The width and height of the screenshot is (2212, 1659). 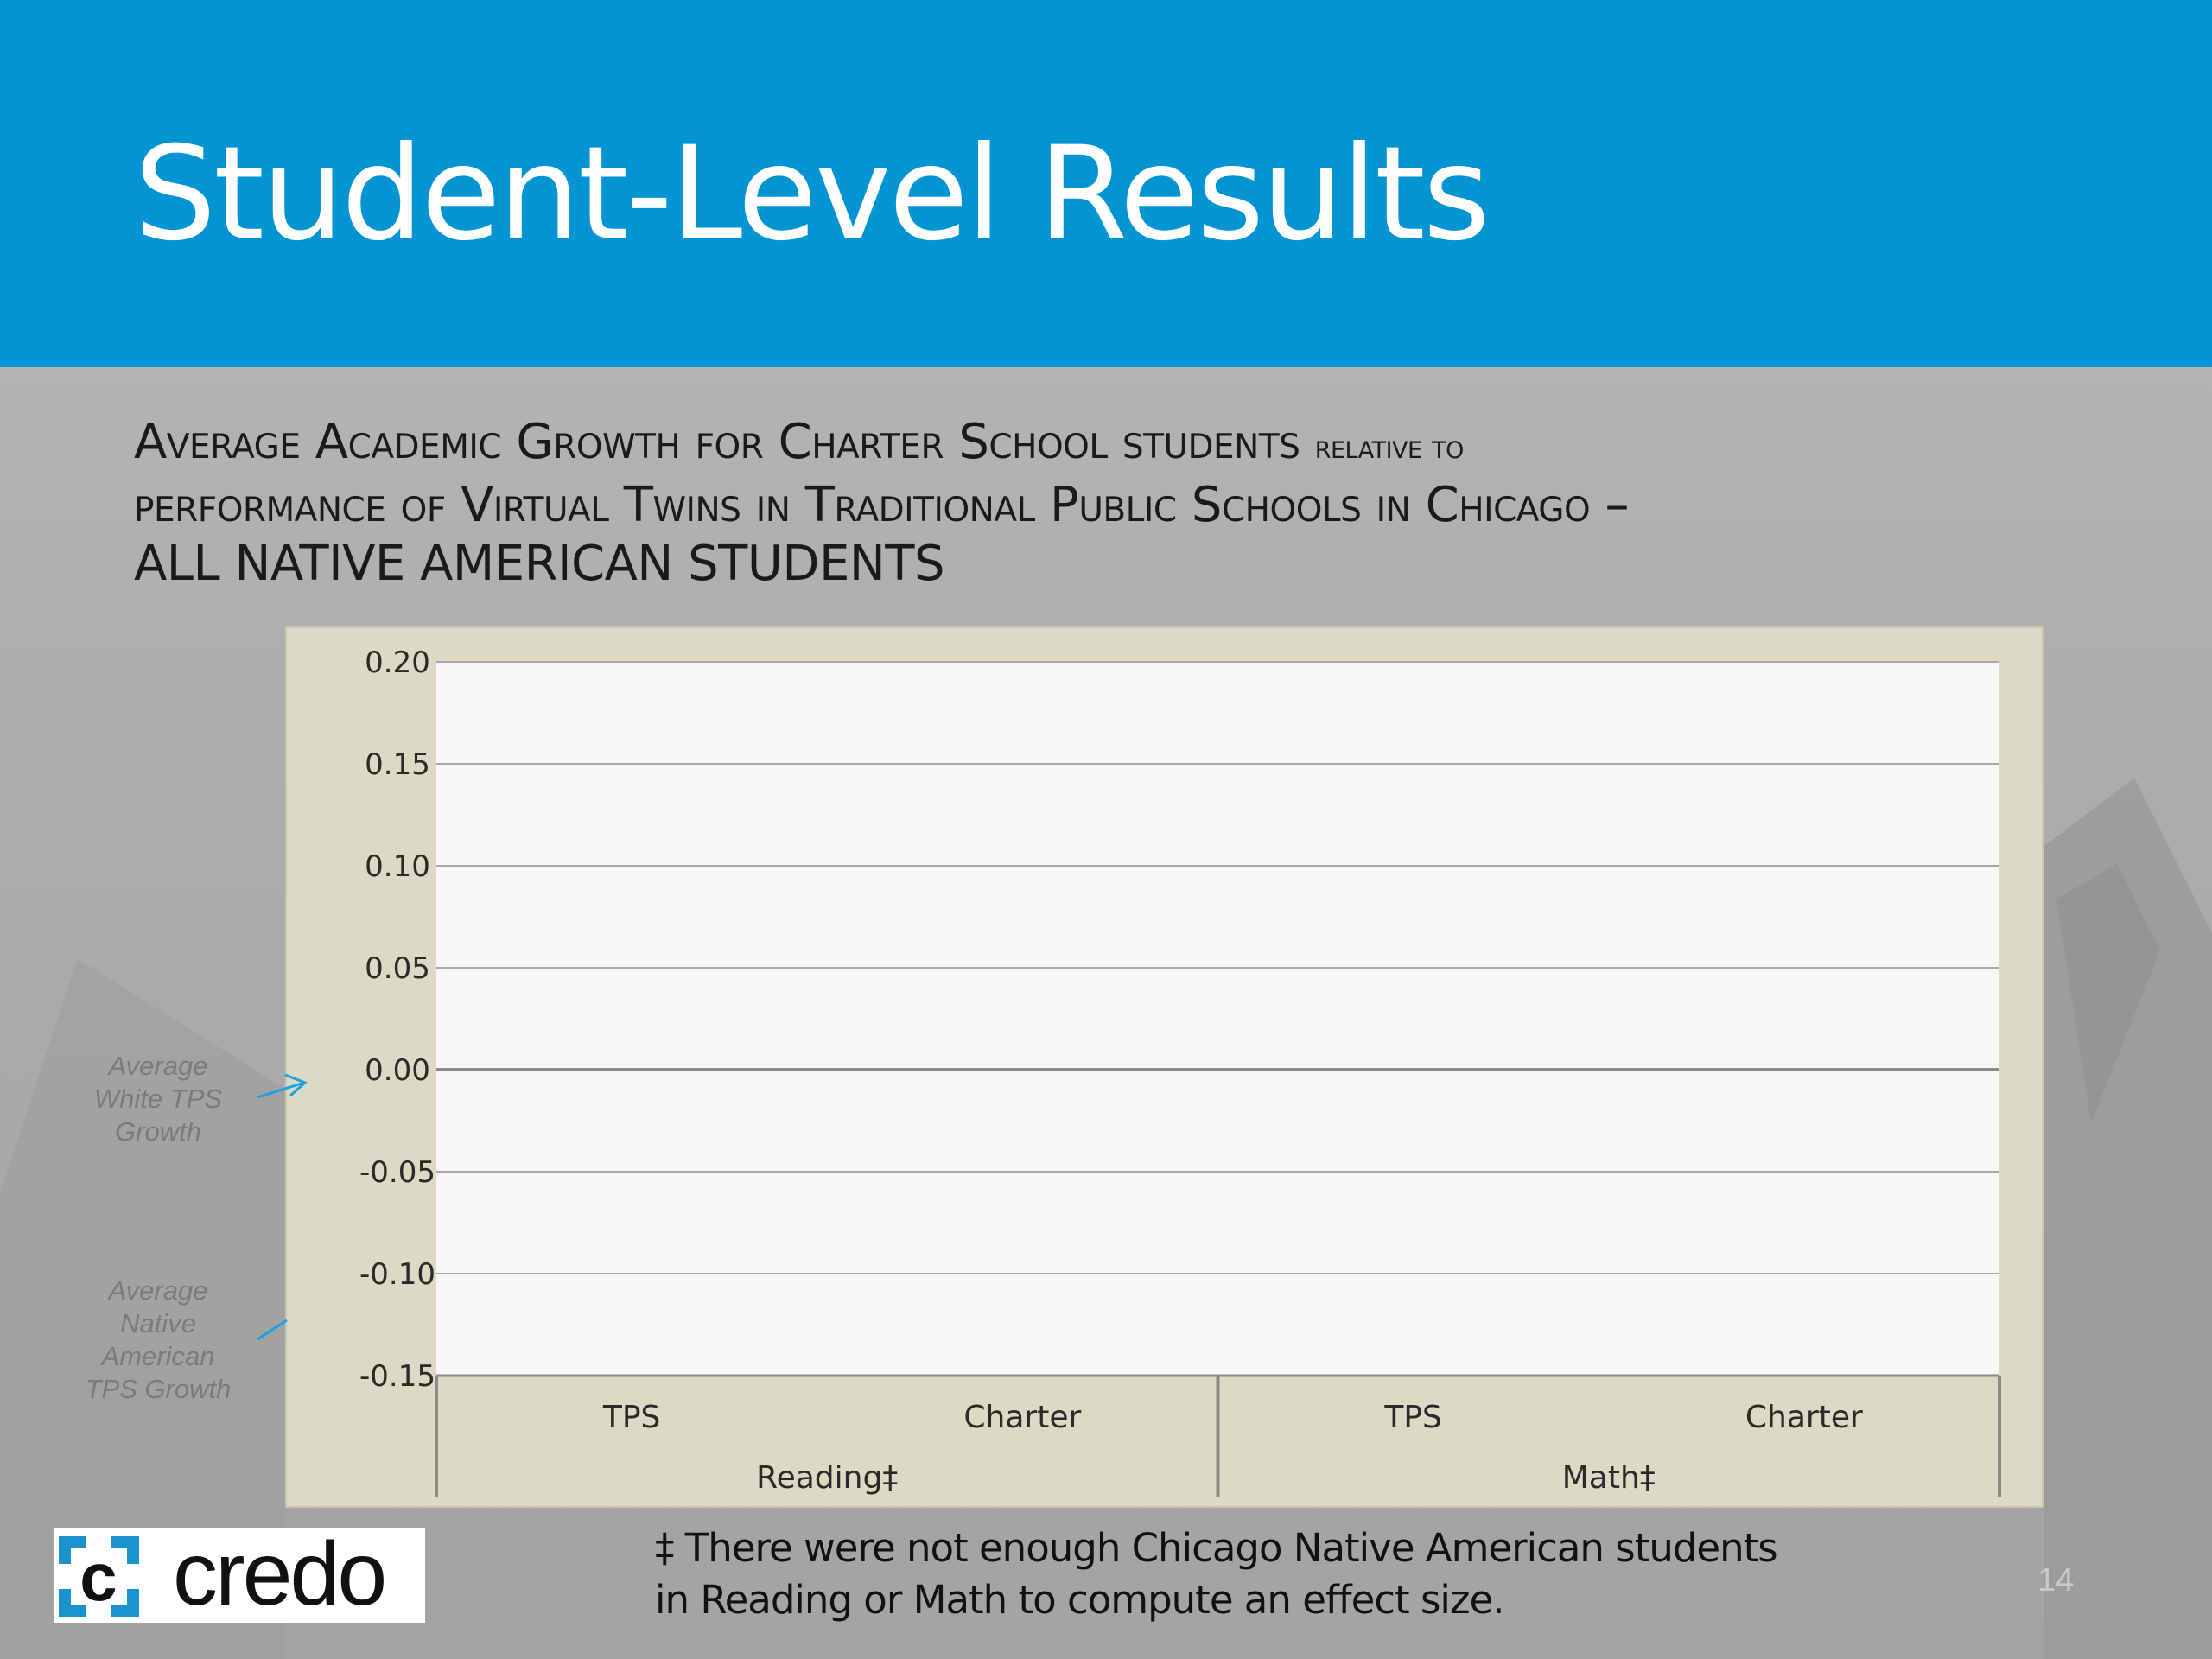 What do you see at coordinates (1609, 1478) in the screenshot?
I see `group-label: Math‡` at bounding box center [1609, 1478].